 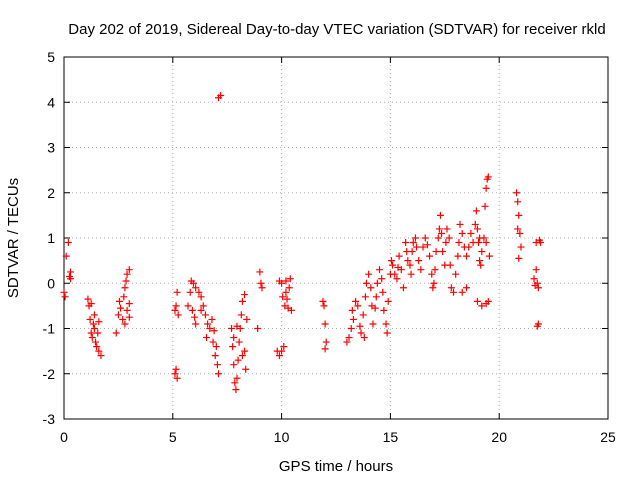 What do you see at coordinates (608, 437) in the screenshot?
I see `x-tick-label: 25` at bounding box center [608, 437].